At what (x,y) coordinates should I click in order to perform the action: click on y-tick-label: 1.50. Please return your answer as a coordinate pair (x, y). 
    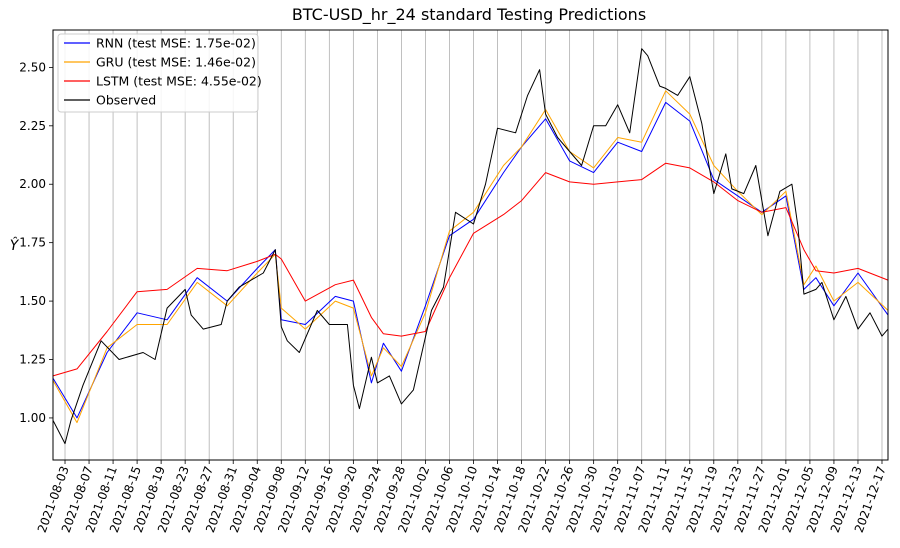
    Looking at the image, I should click on (32, 301).